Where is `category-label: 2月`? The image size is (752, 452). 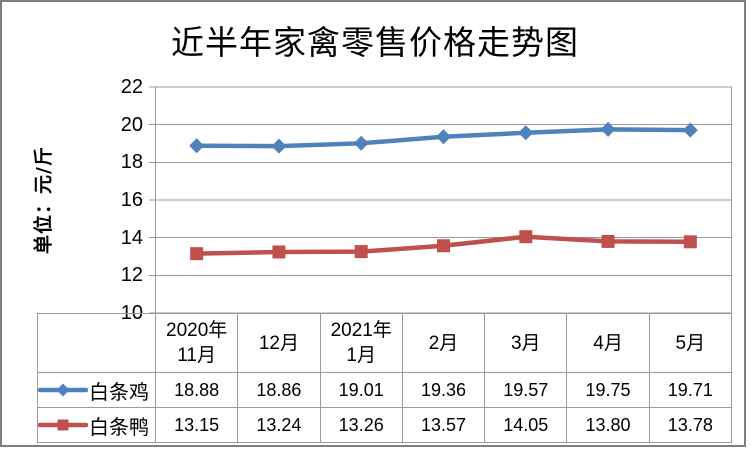 category-label: 2月 is located at coordinates (443, 343).